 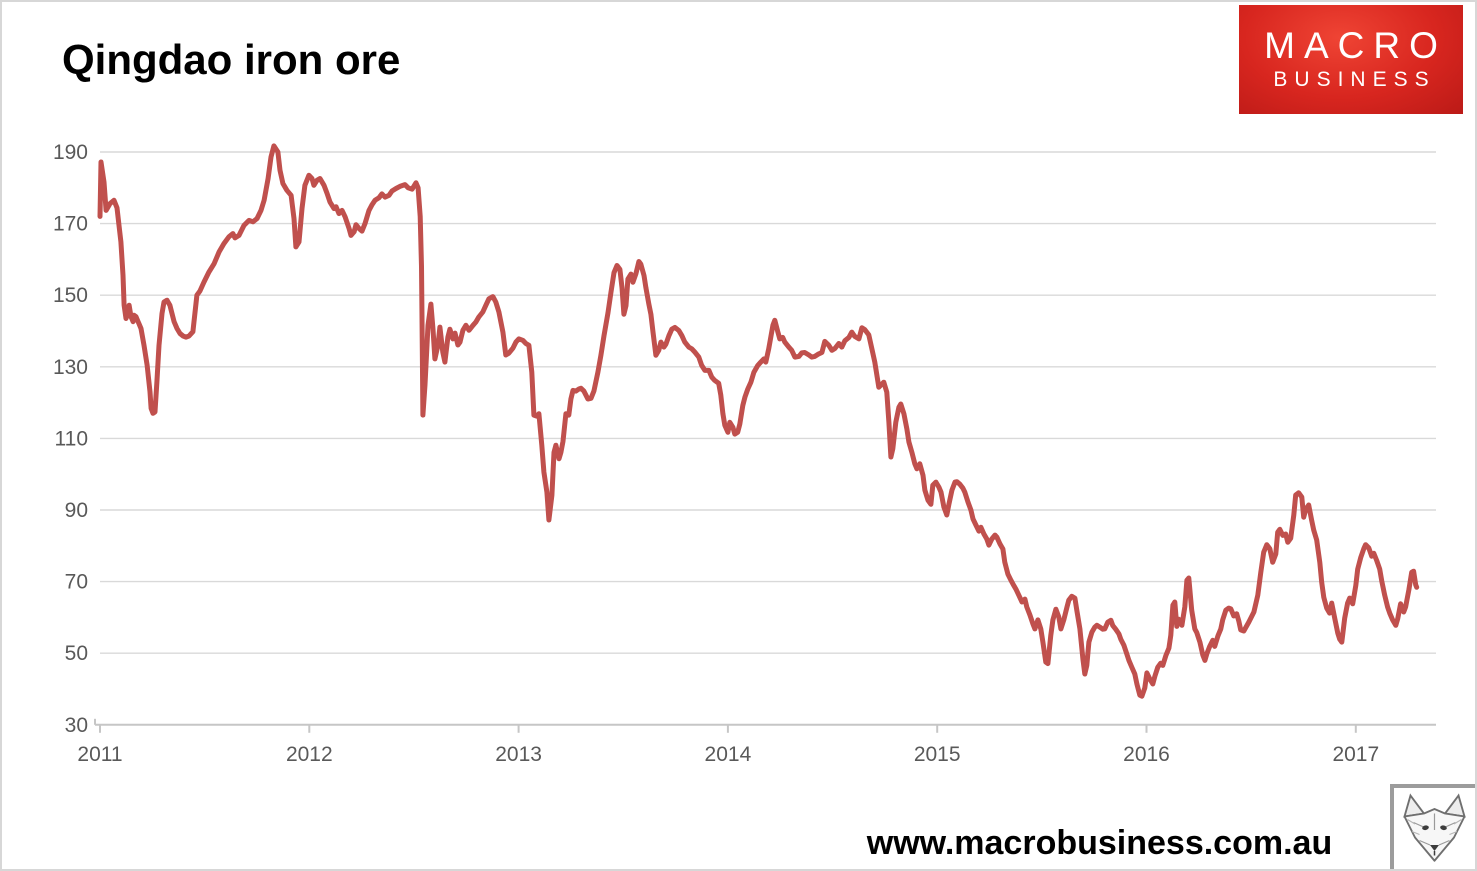 What do you see at coordinates (1354, 80) in the screenshot?
I see `logo-text-business: BUSINESS` at bounding box center [1354, 80].